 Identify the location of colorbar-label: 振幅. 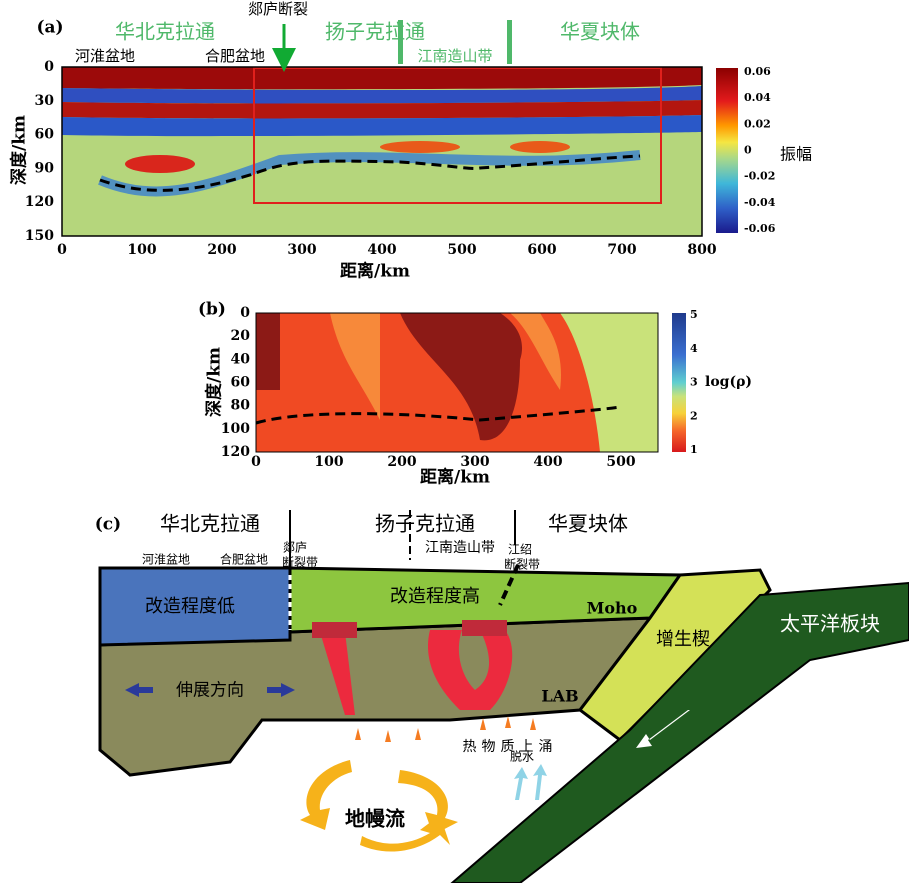
(796, 154).